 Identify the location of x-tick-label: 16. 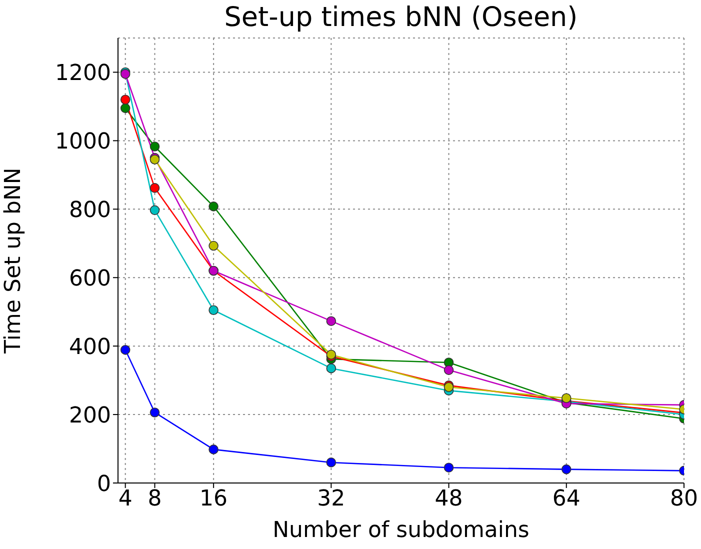
(214, 499).